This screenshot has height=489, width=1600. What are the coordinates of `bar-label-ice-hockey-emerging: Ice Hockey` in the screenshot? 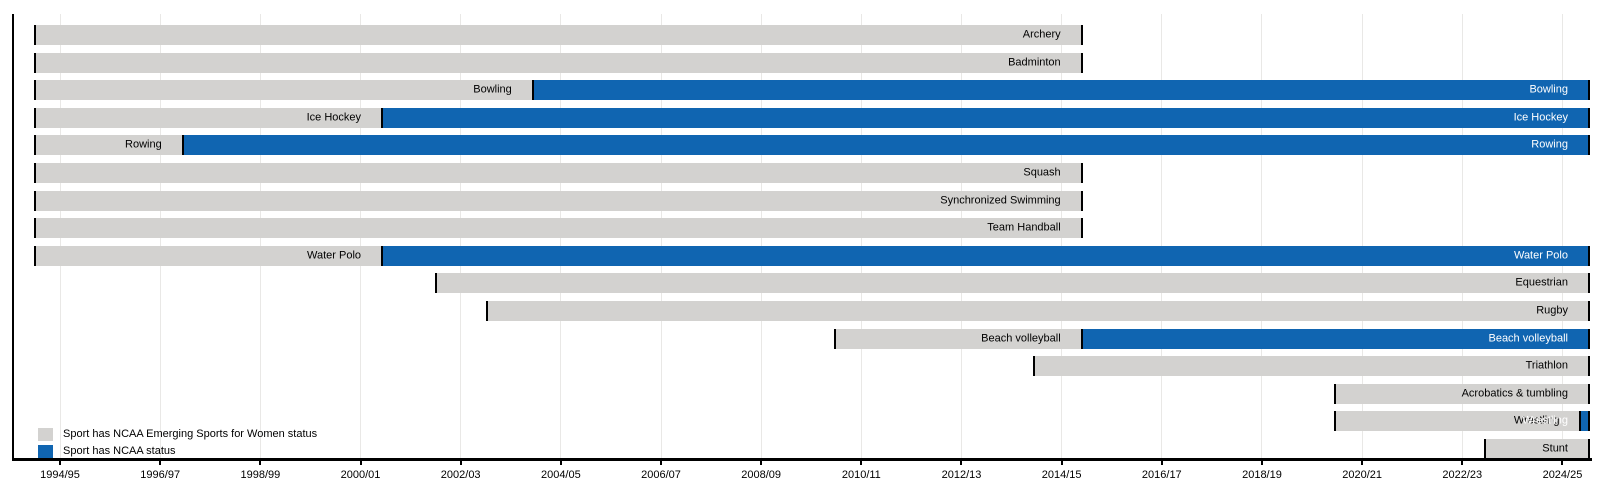 It's located at (334, 117).